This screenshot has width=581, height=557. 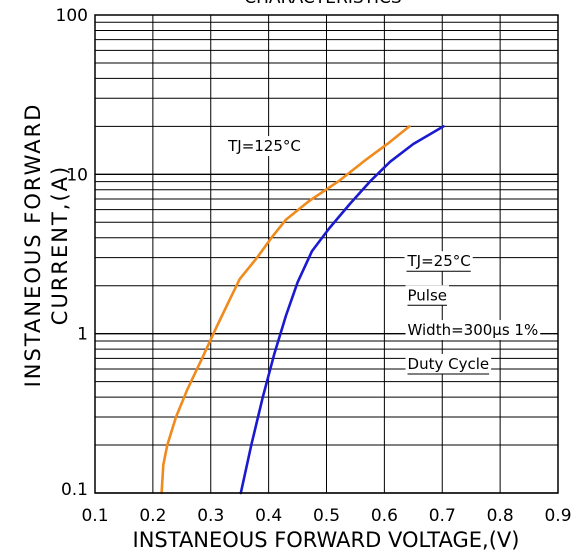 I want to click on annotation-label: Pulse, so click(x=428, y=295).